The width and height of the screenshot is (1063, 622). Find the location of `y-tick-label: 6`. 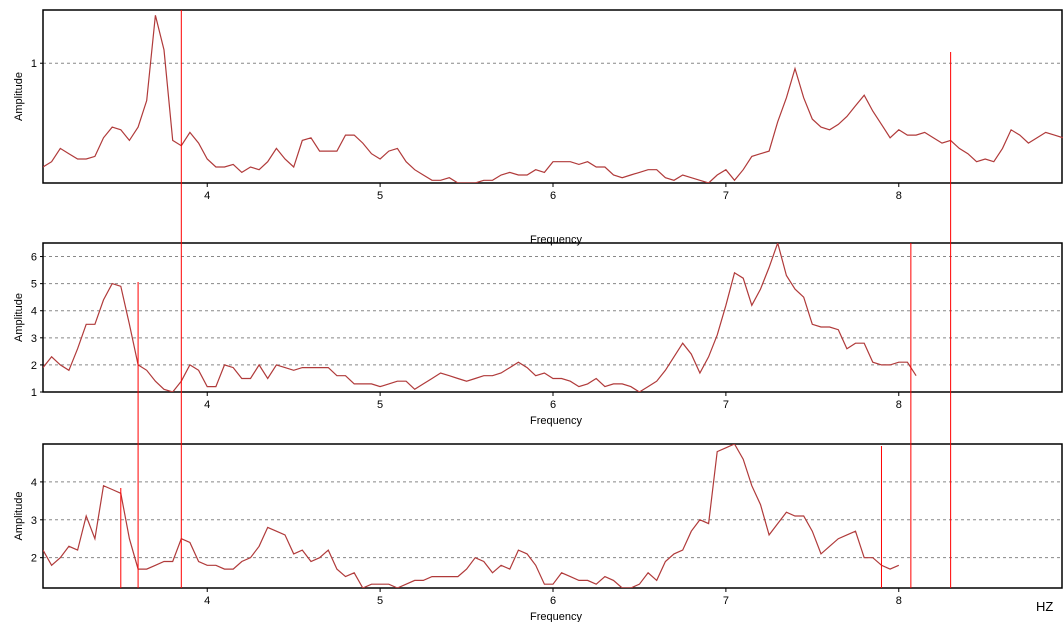

y-tick-label: 6 is located at coordinates (34, 258).